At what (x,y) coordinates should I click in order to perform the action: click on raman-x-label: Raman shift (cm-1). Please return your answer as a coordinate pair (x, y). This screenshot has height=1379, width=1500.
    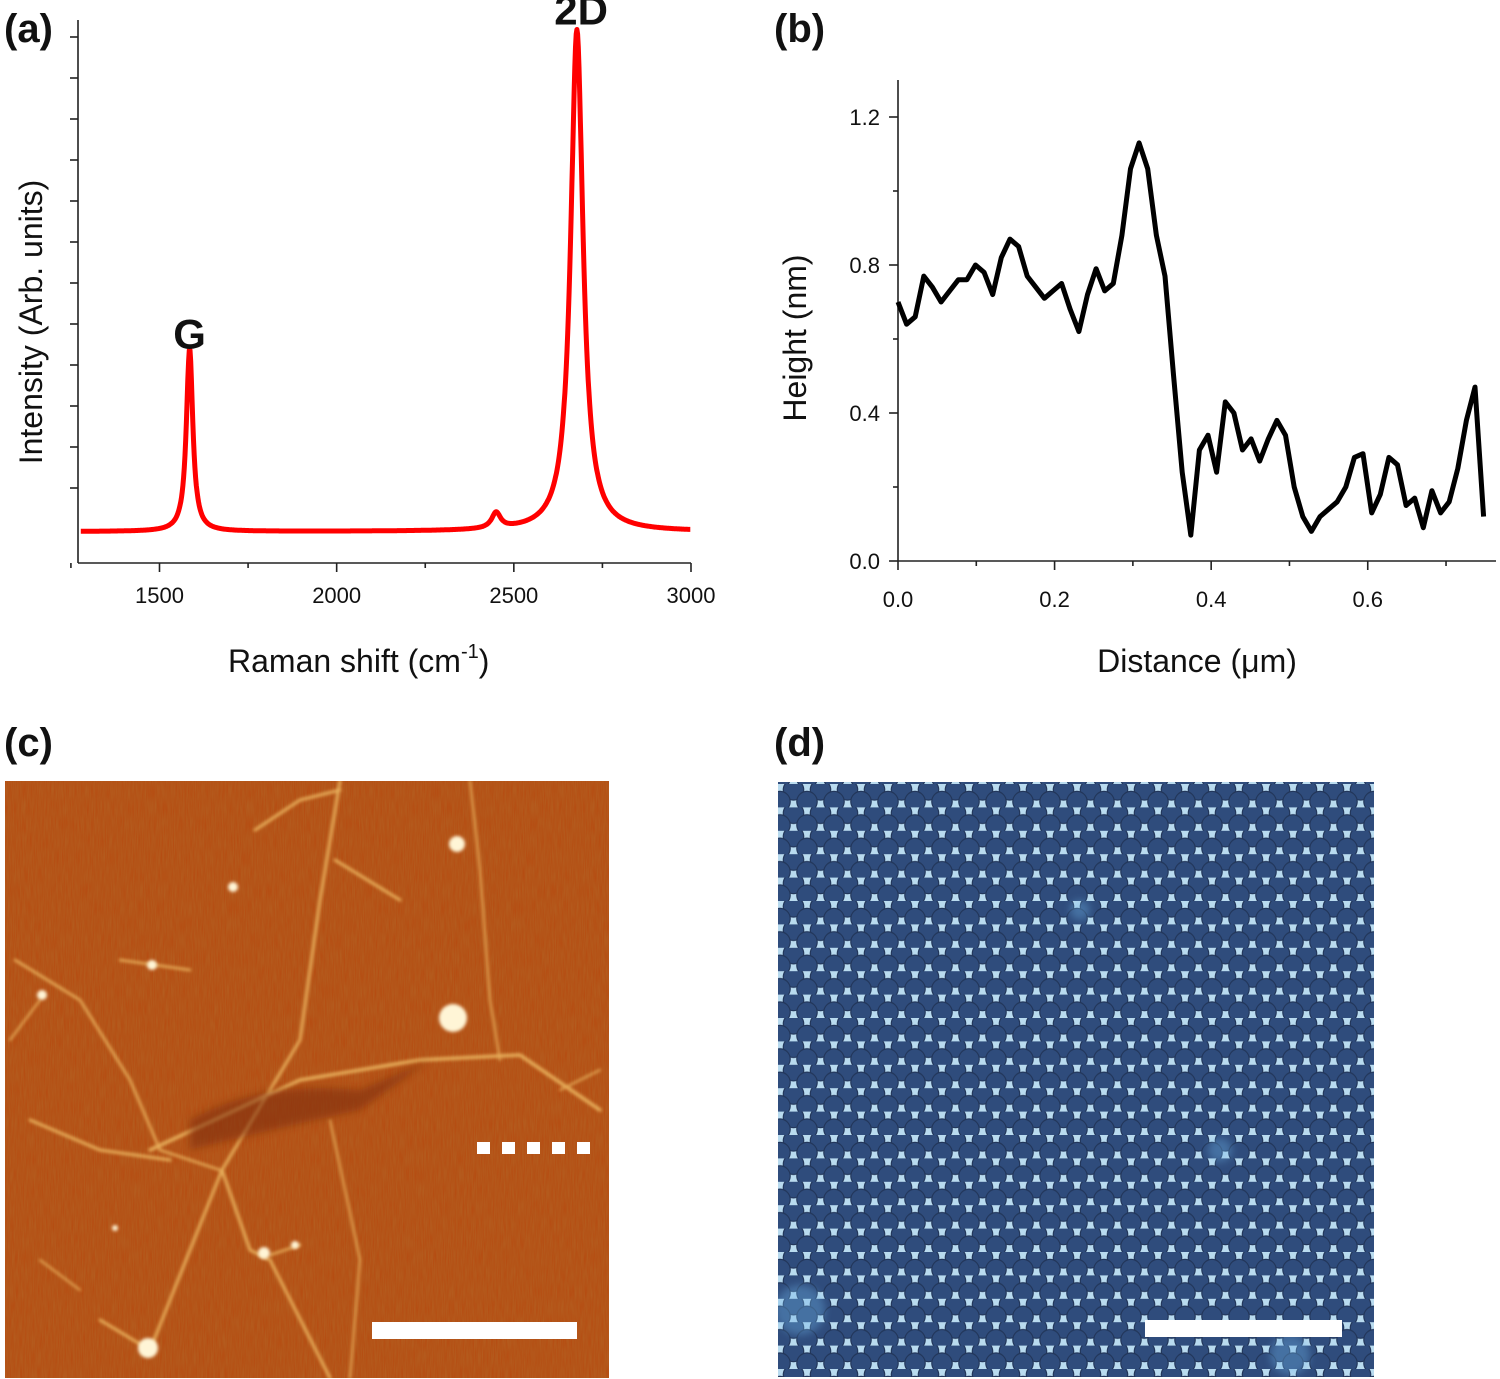
    Looking at the image, I should click on (358, 660).